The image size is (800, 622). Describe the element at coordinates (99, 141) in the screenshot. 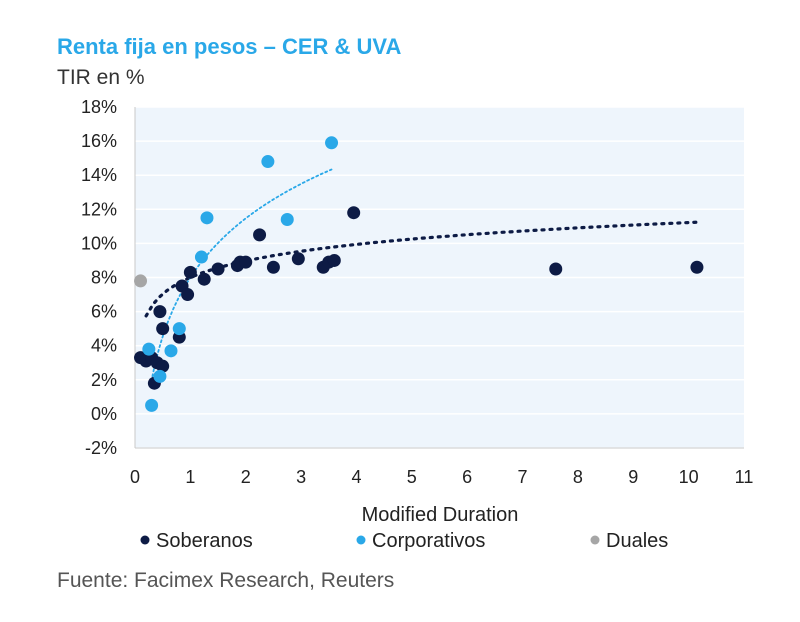

I see `y-tick-label: 16%` at that location.